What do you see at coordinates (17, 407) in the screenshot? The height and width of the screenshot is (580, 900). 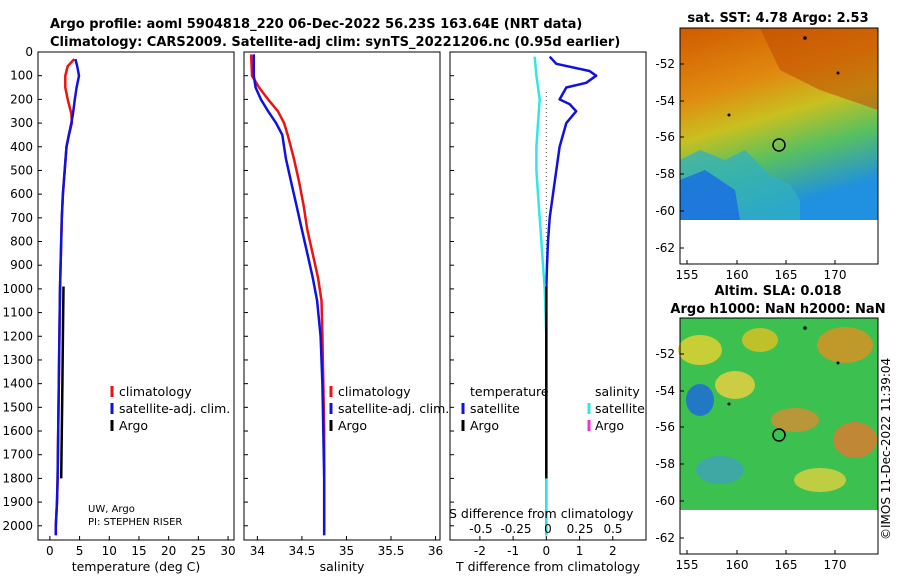 I see `depth-tick-label: 1500` at bounding box center [17, 407].